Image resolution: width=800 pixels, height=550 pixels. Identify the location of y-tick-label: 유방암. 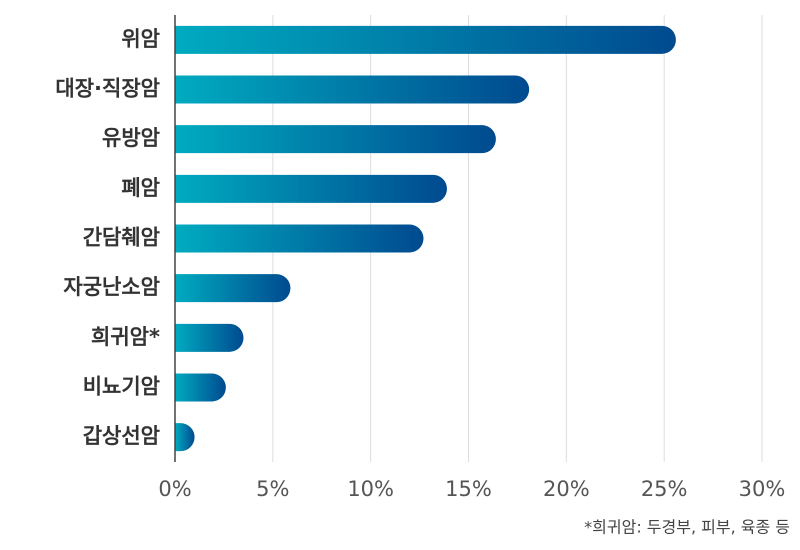
(131, 138).